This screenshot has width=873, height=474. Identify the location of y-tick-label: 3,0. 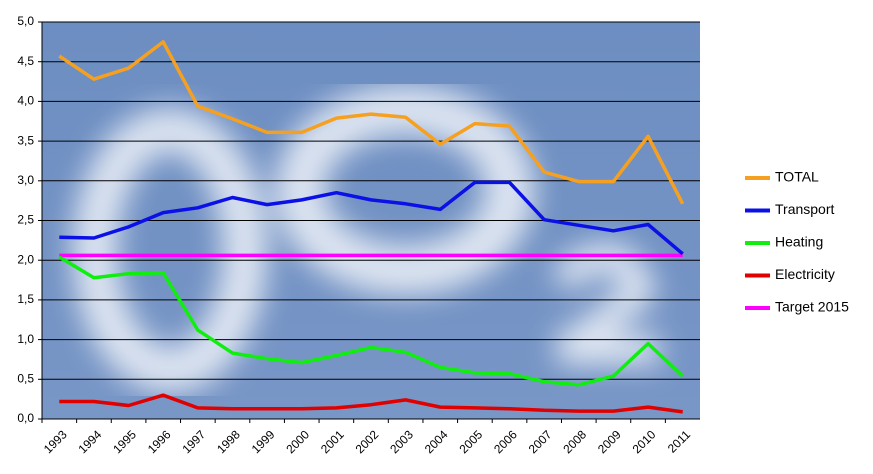
(25, 180).